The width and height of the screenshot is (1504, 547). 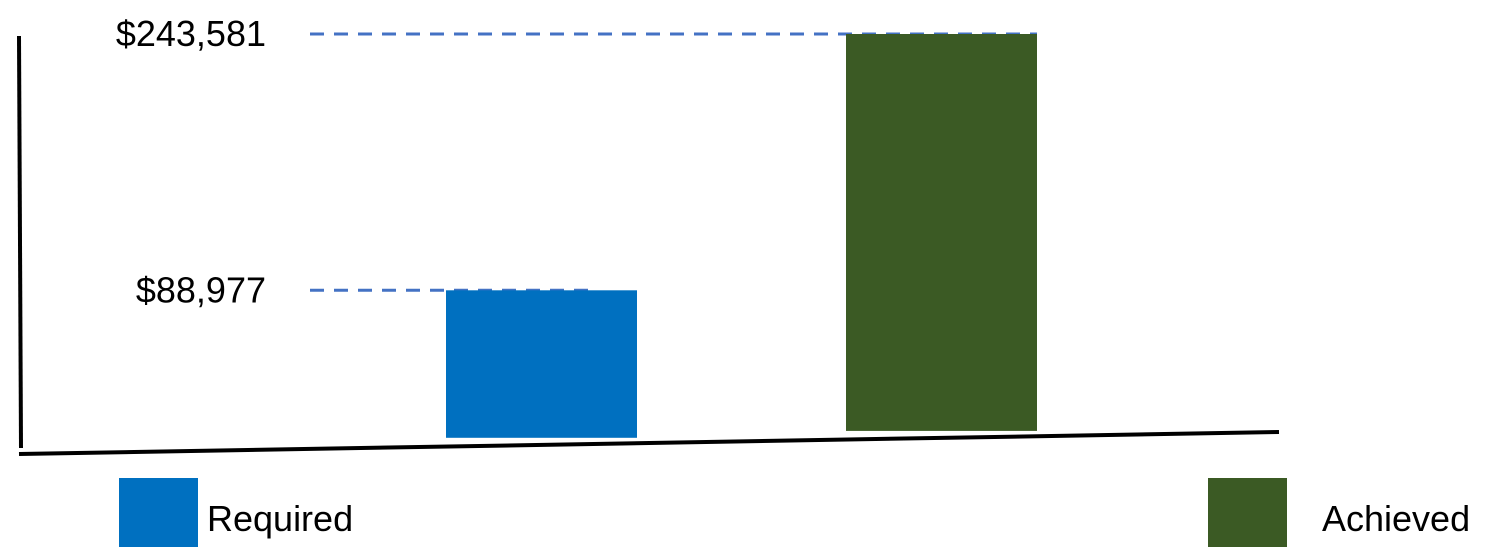 I want to click on y-axis-line, so click(x=20, y=242).